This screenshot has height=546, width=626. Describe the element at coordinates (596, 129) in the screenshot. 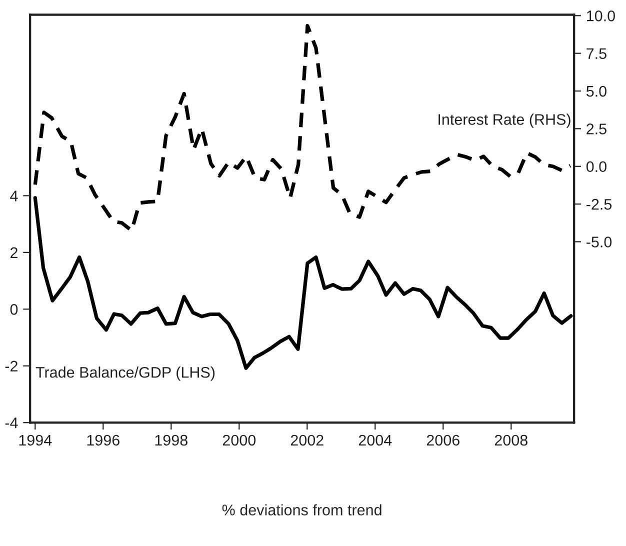

I see `y2-tick-label: 2.5` at that location.